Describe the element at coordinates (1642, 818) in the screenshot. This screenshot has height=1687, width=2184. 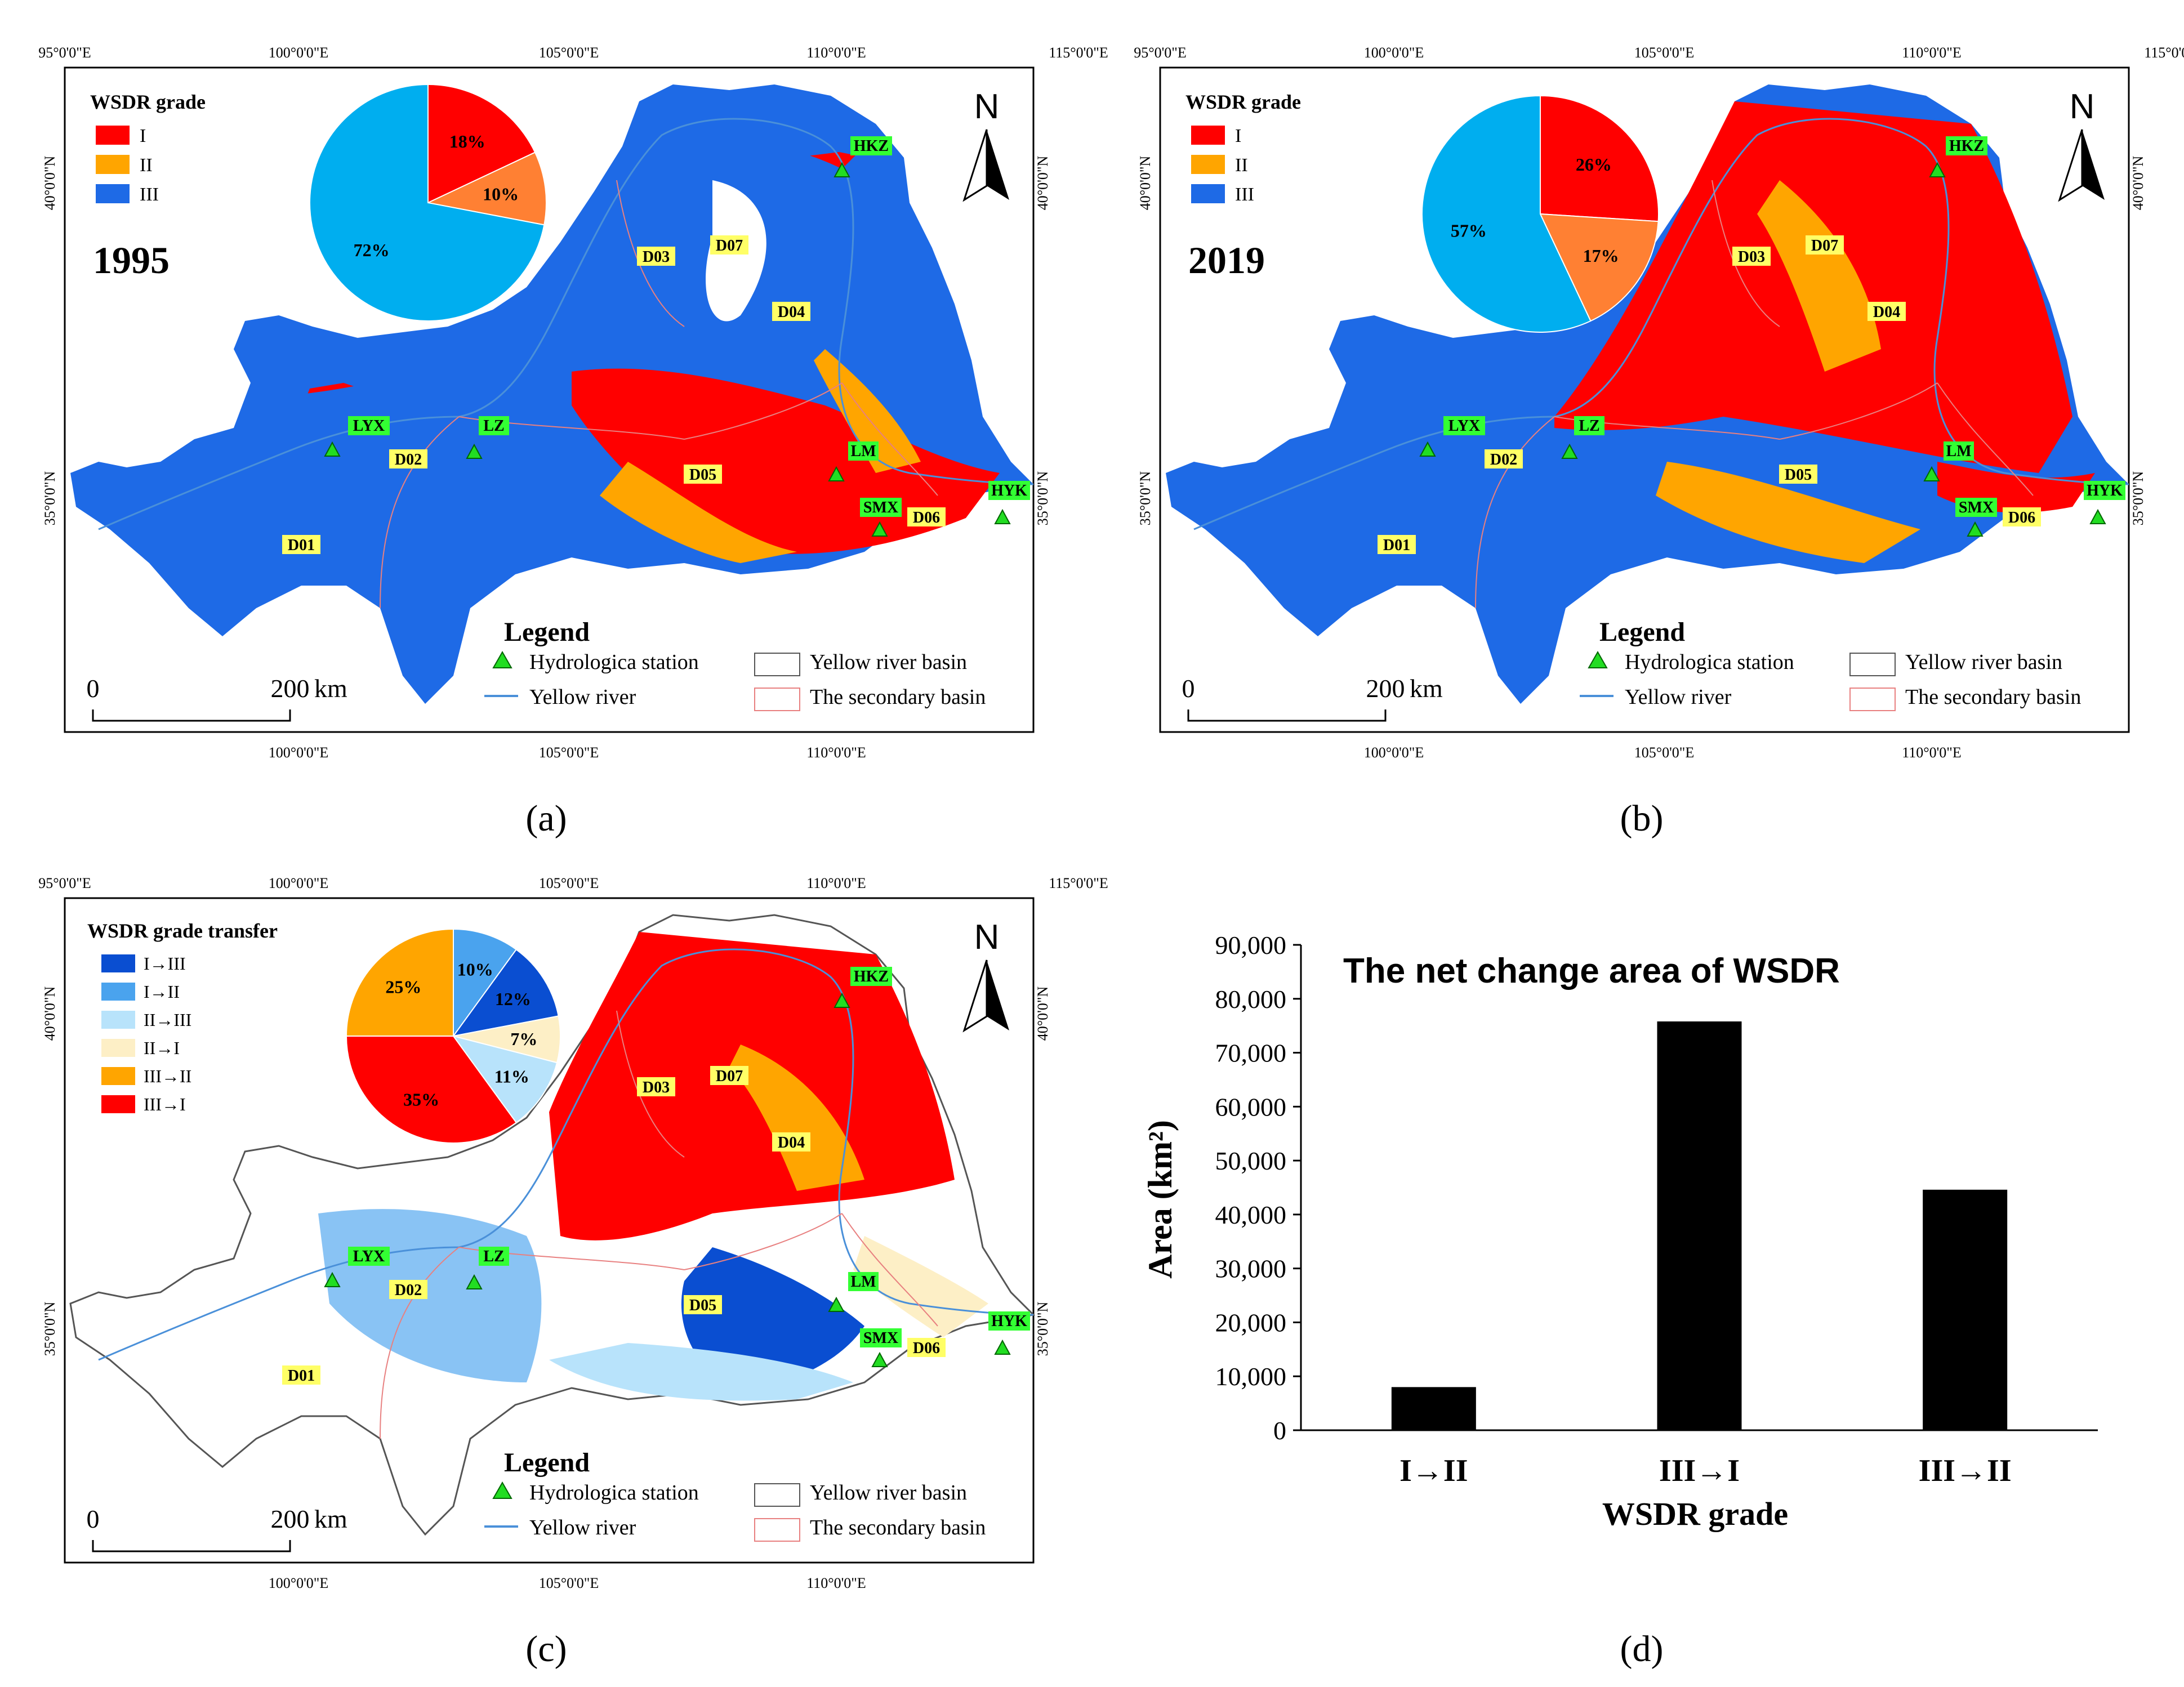
I see `panel-b-label: (b)` at that location.